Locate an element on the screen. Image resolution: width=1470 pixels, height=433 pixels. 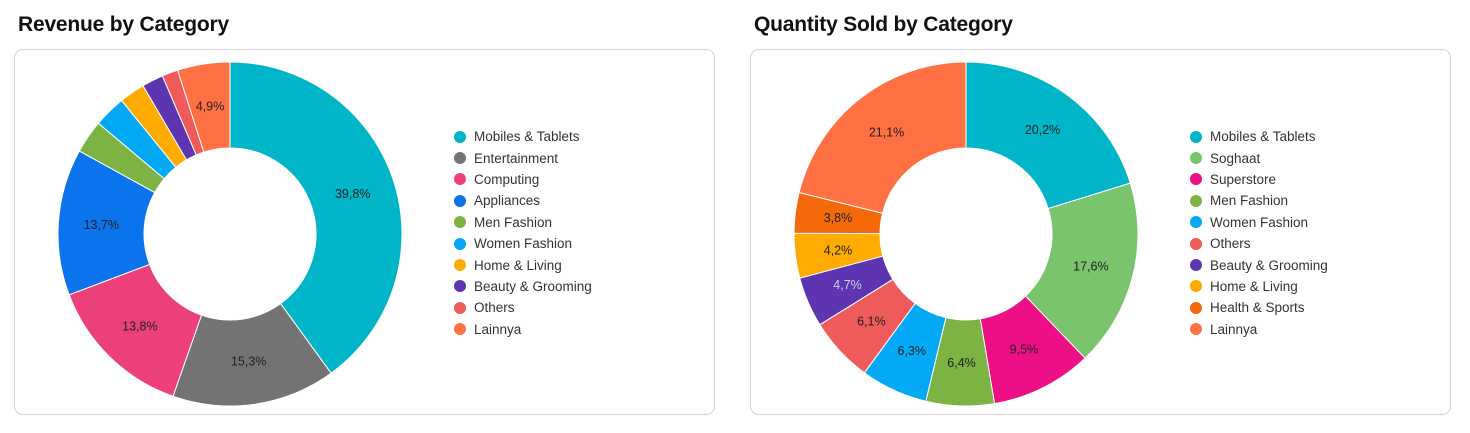
legend-item-computing: Computing is located at coordinates (523, 179).